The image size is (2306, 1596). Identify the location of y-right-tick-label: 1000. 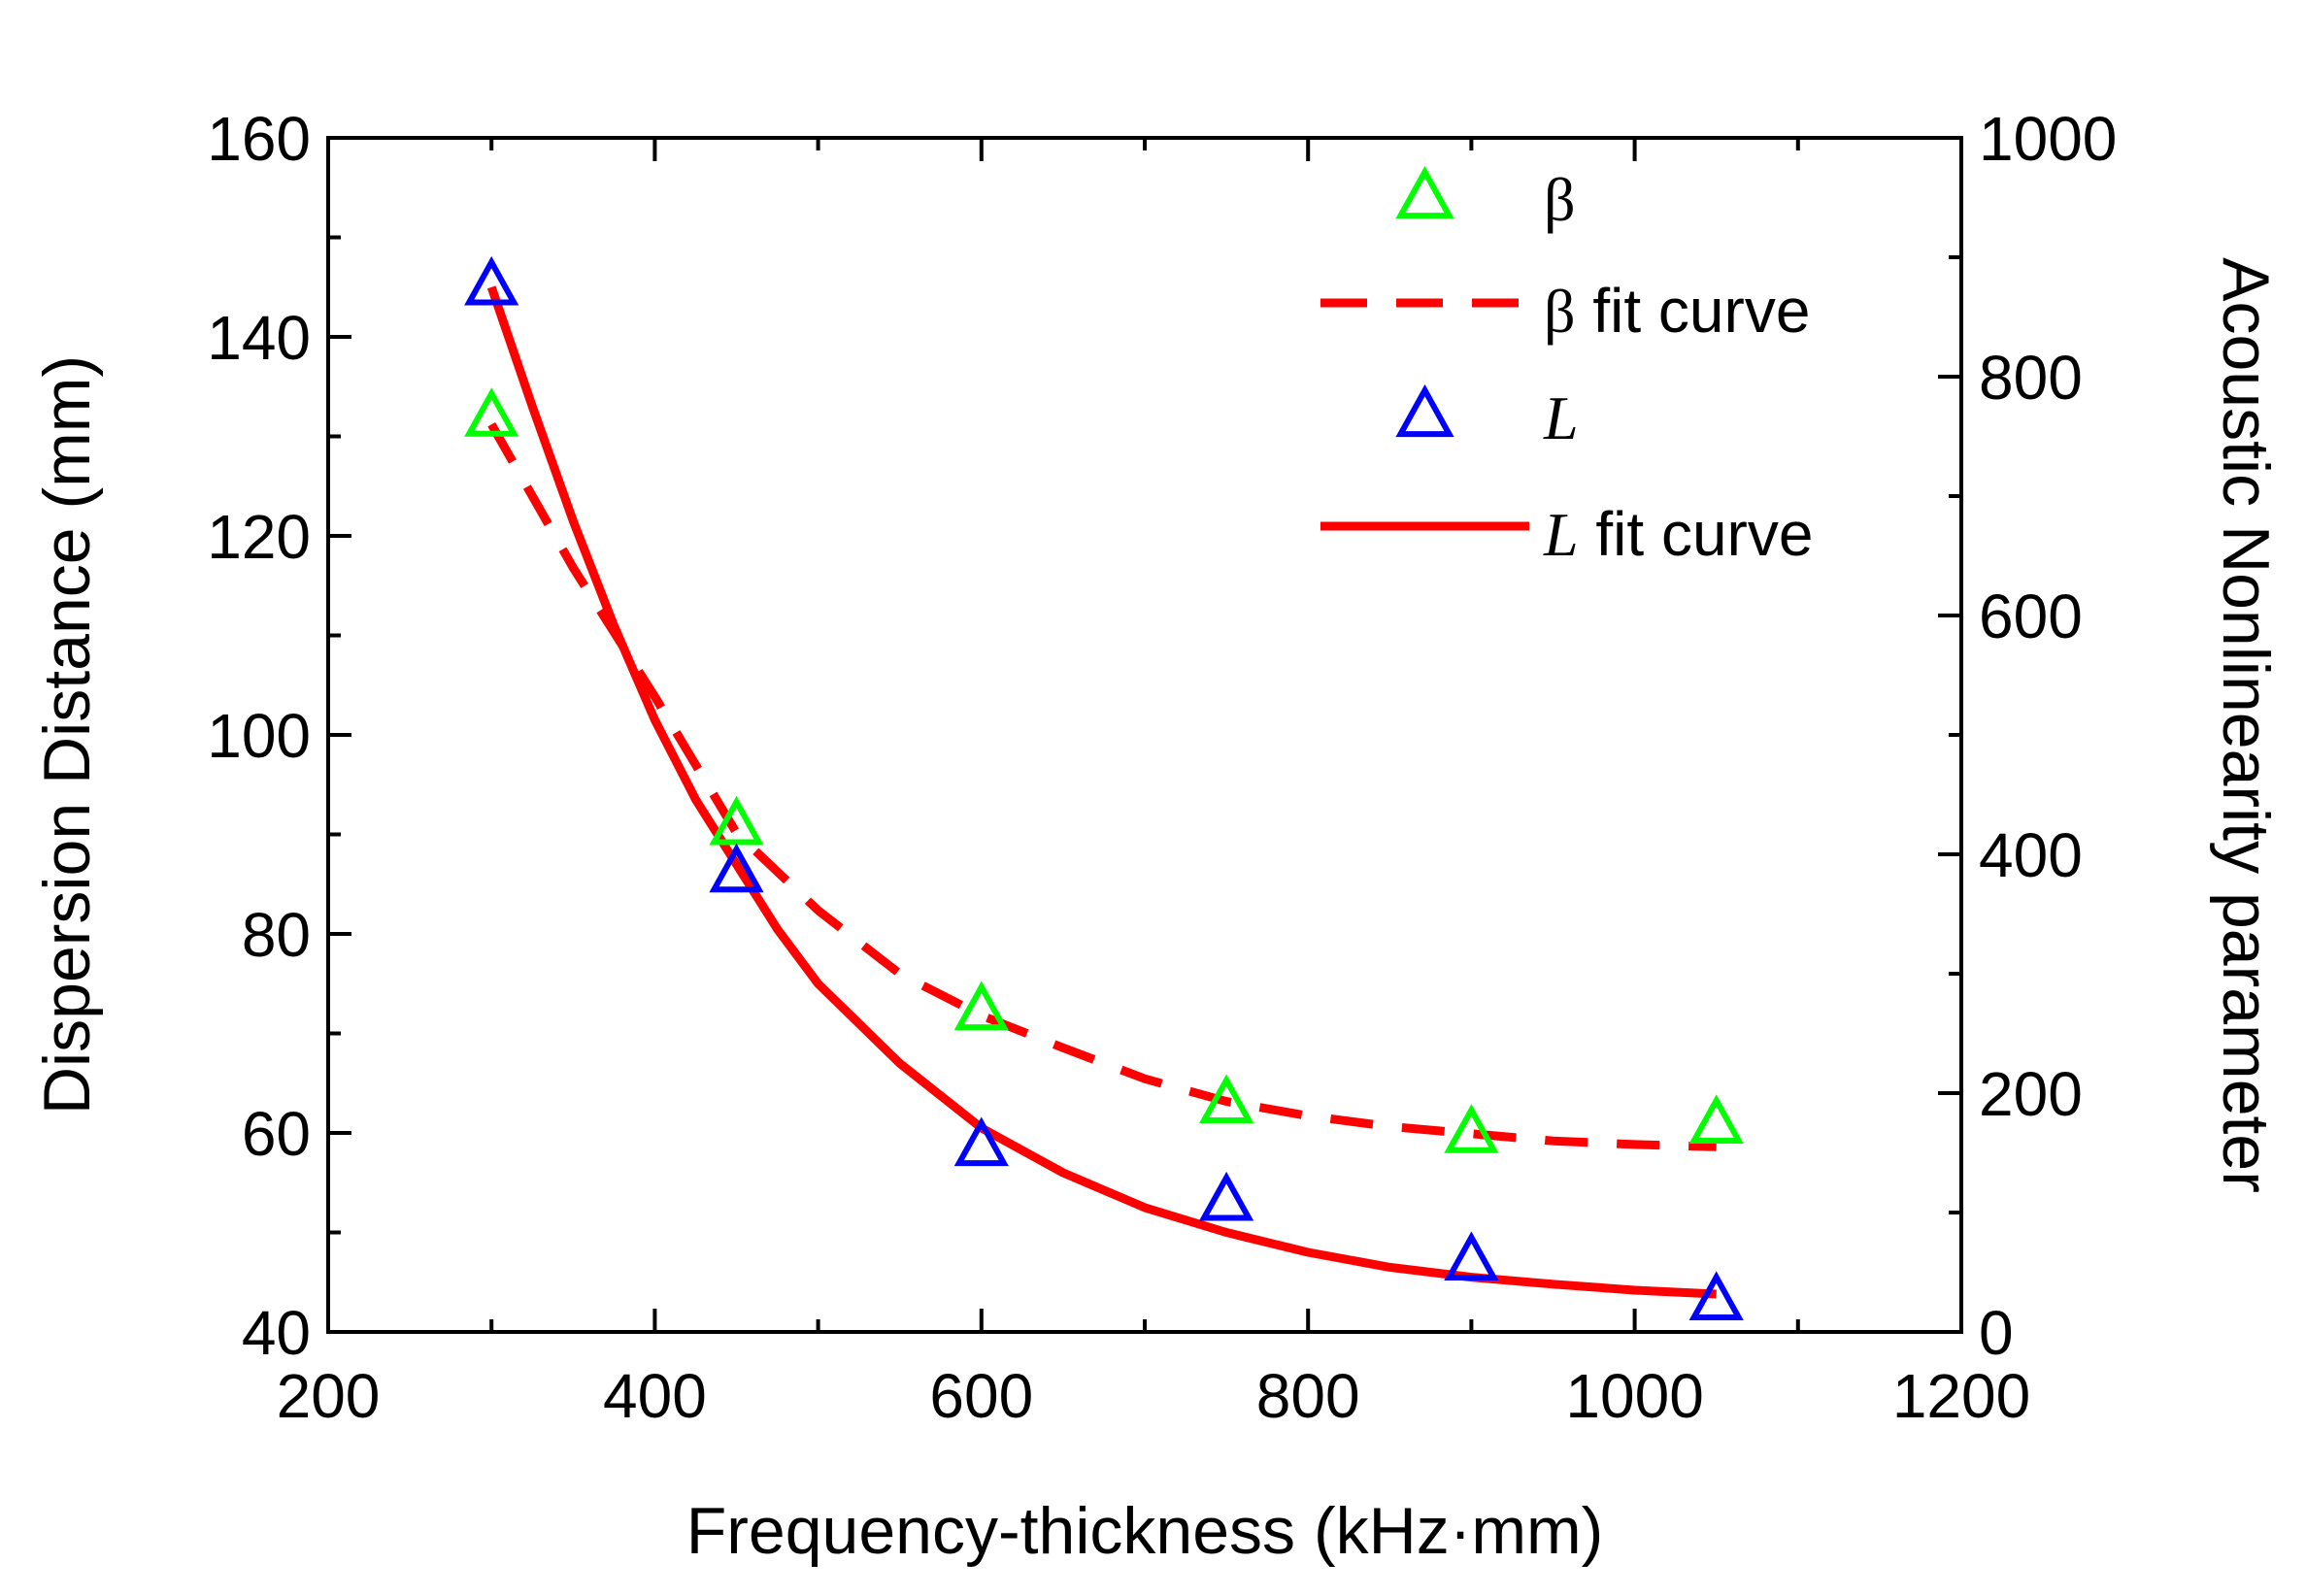
(2048, 139).